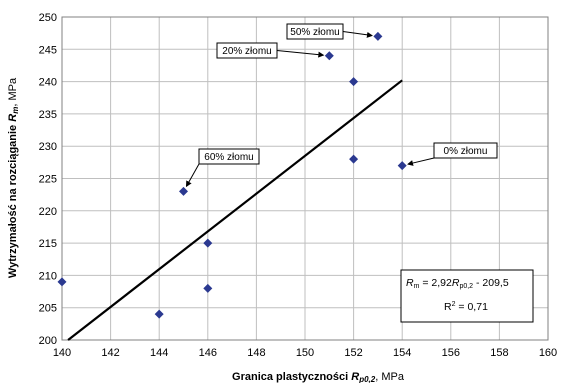 The image size is (562, 383). What do you see at coordinates (48, 115) in the screenshot?
I see `y-tick-label: 235` at bounding box center [48, 115].